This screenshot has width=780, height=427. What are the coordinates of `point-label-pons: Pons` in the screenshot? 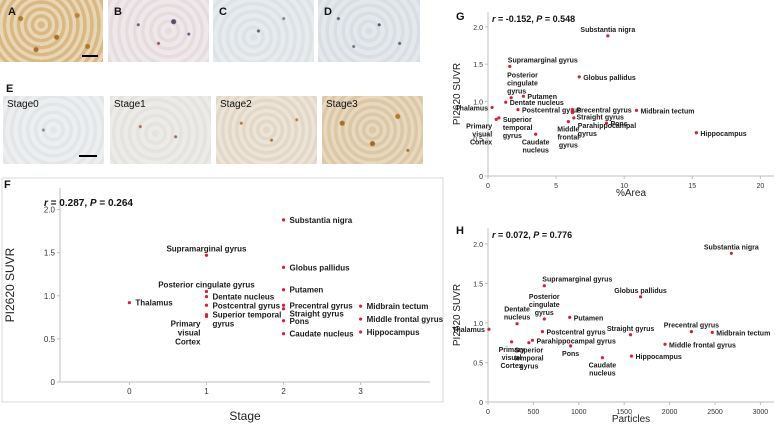 It's located at (618, 124).